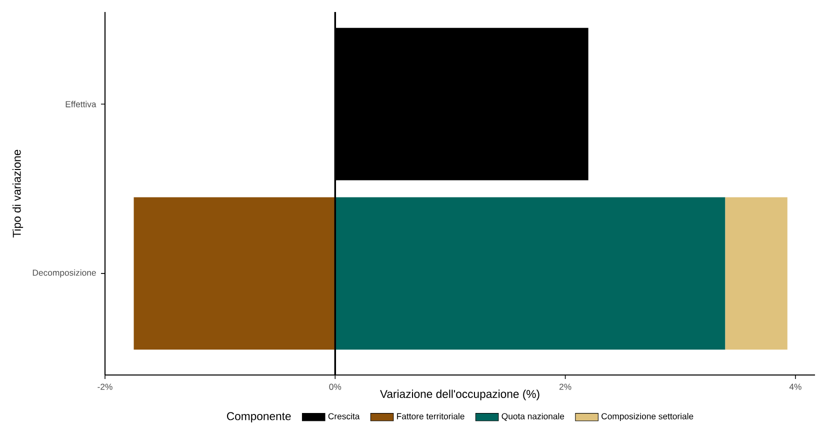 The width and height of the screenshot is (817, 425). What do you see at coordinates (335, 387) in the screenshot?
I see `x-tick-label: 0%` at bounding box center [335, 387].